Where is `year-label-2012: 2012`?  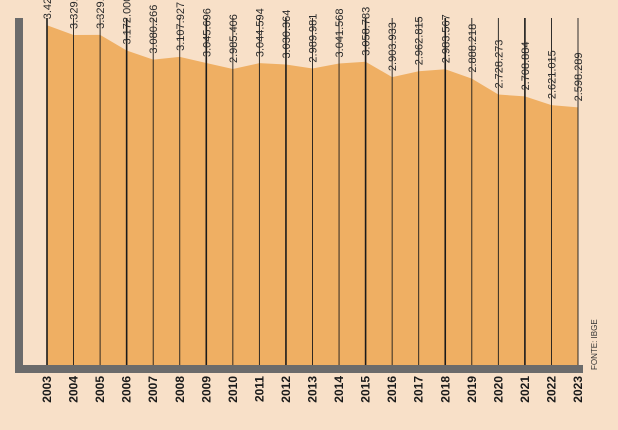 year-label-2012: 2012 is located at coordinates (286, 389).